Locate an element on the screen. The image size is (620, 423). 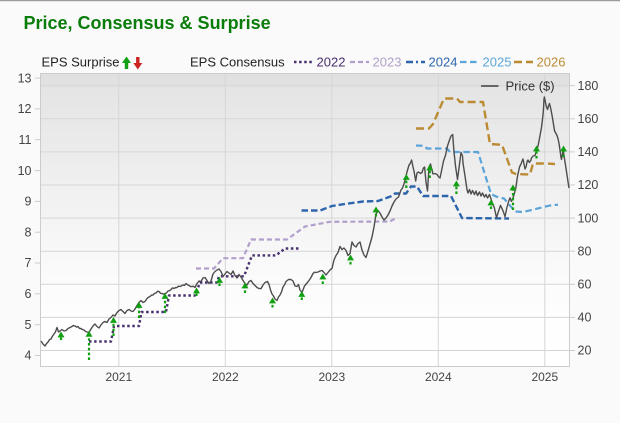
svg-text: 11 is located at coordinates (25, 140).